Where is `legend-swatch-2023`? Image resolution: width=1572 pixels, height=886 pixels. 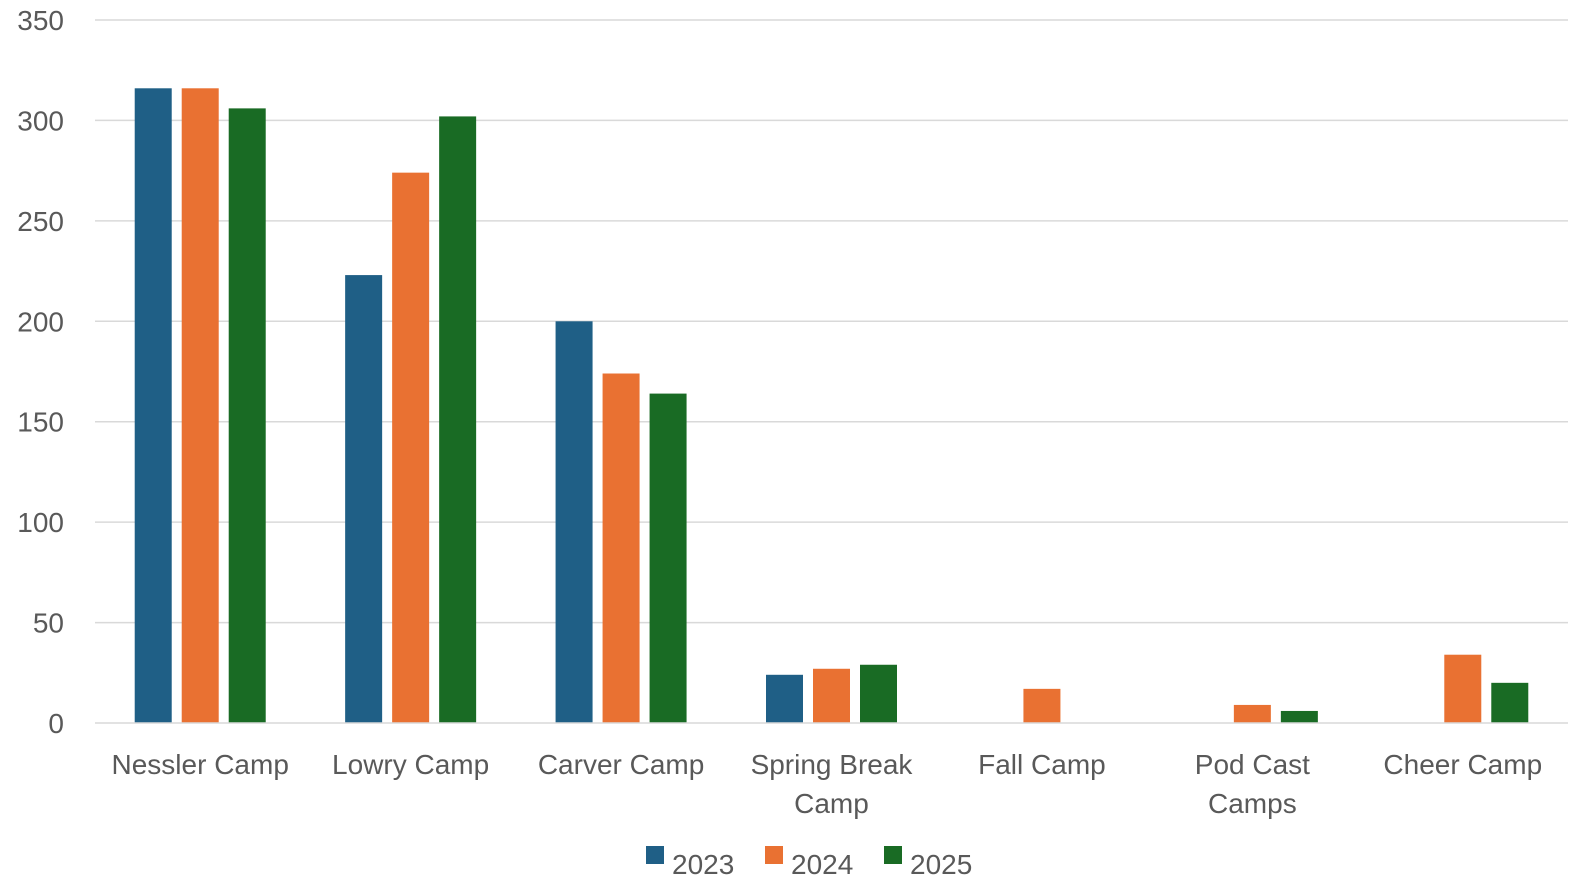 legend-swatch-2023 is located at coordinates (655, 855).